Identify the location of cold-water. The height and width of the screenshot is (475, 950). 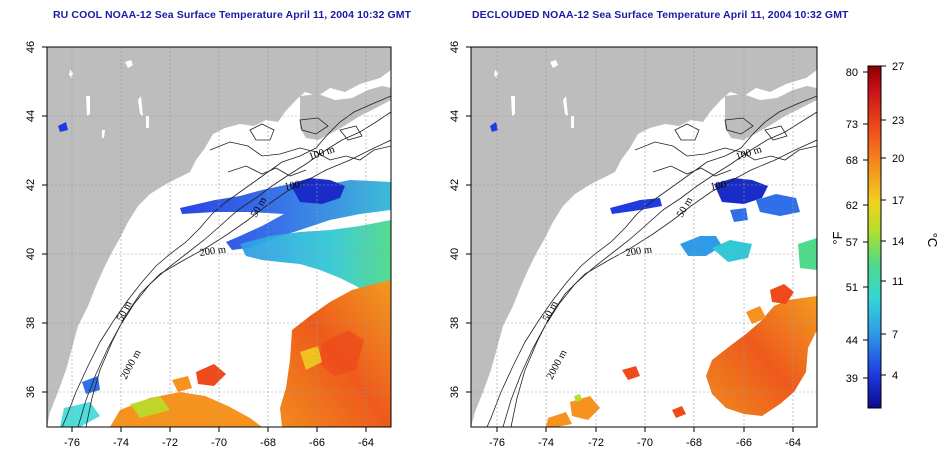
(636, 206).